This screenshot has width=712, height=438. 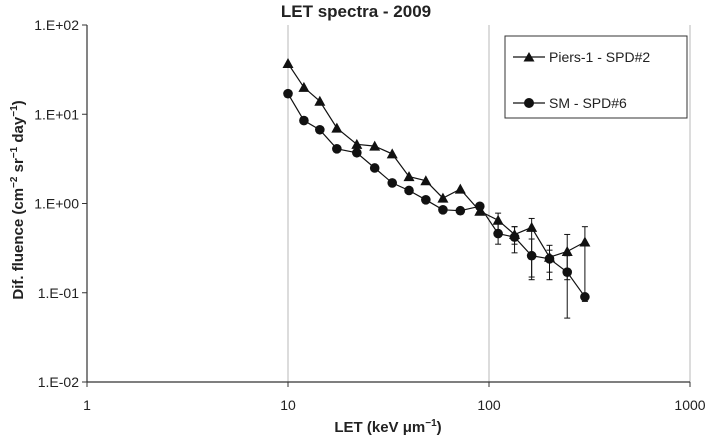 I want to click on y-tick-label: 1.E-02, so click(x=58, y=382).